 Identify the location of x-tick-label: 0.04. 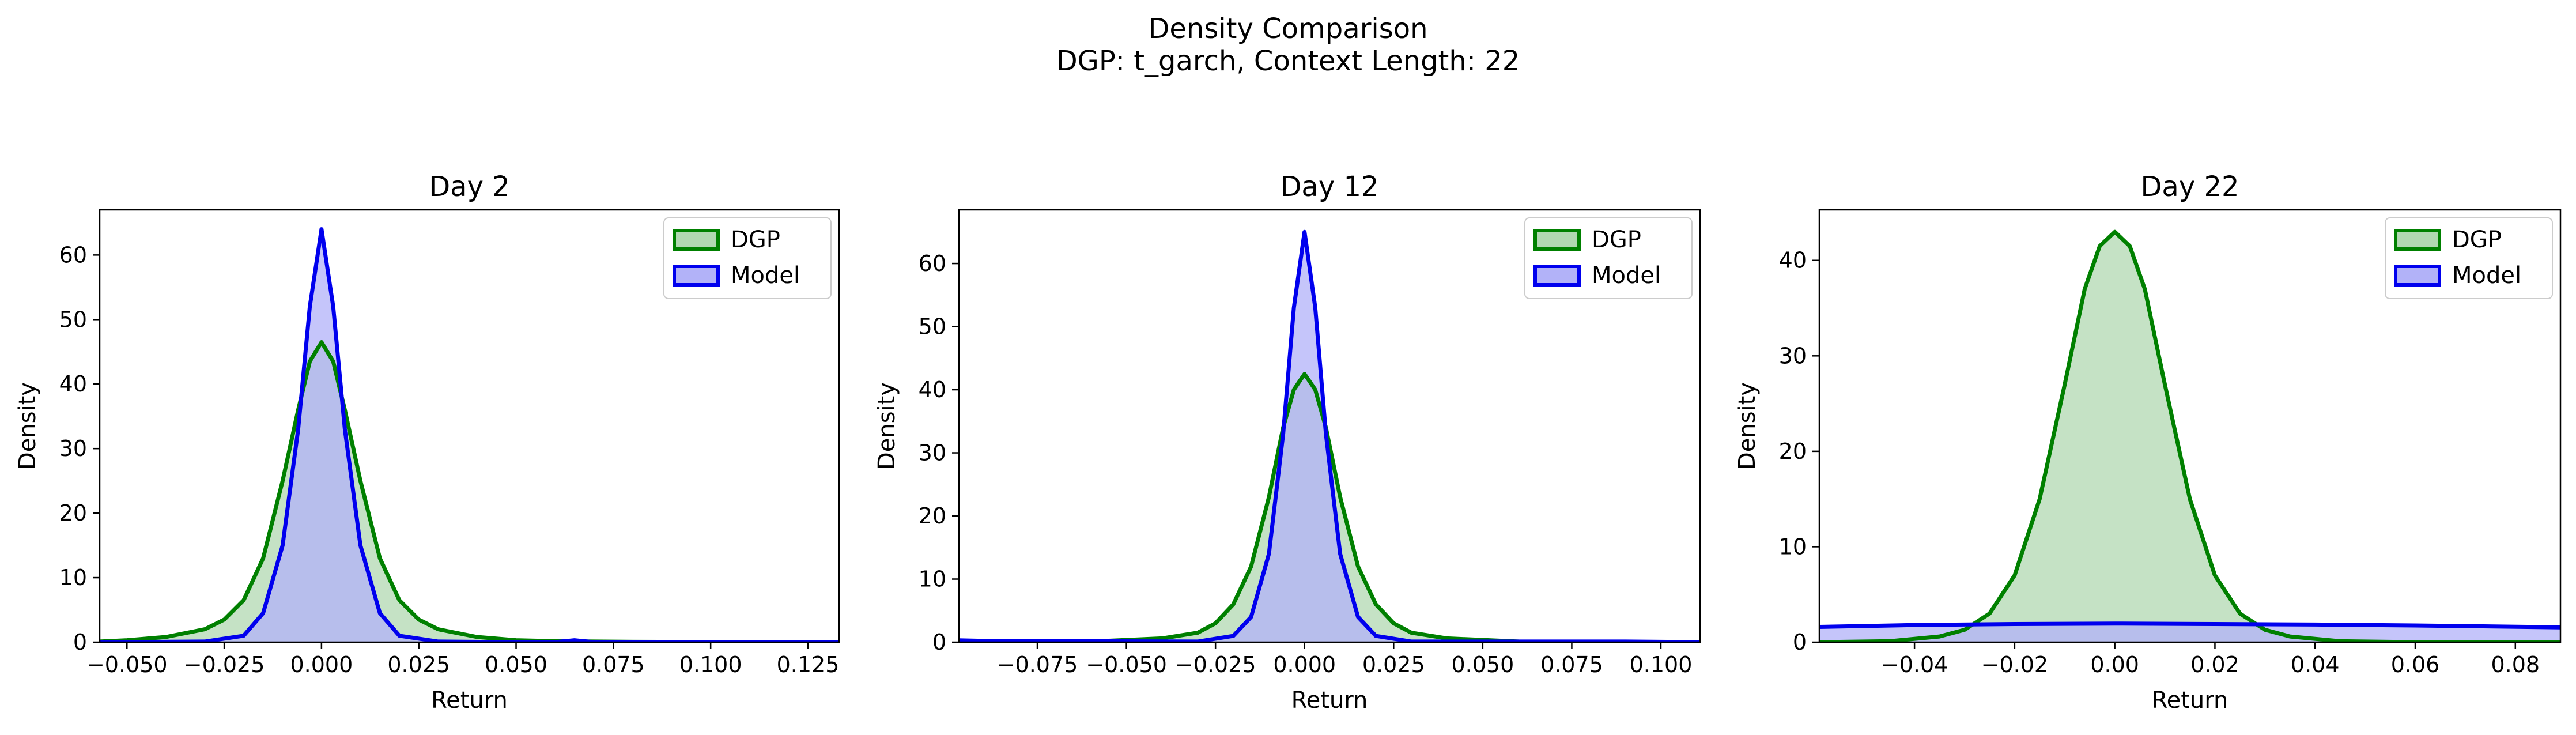
(2315, 664).